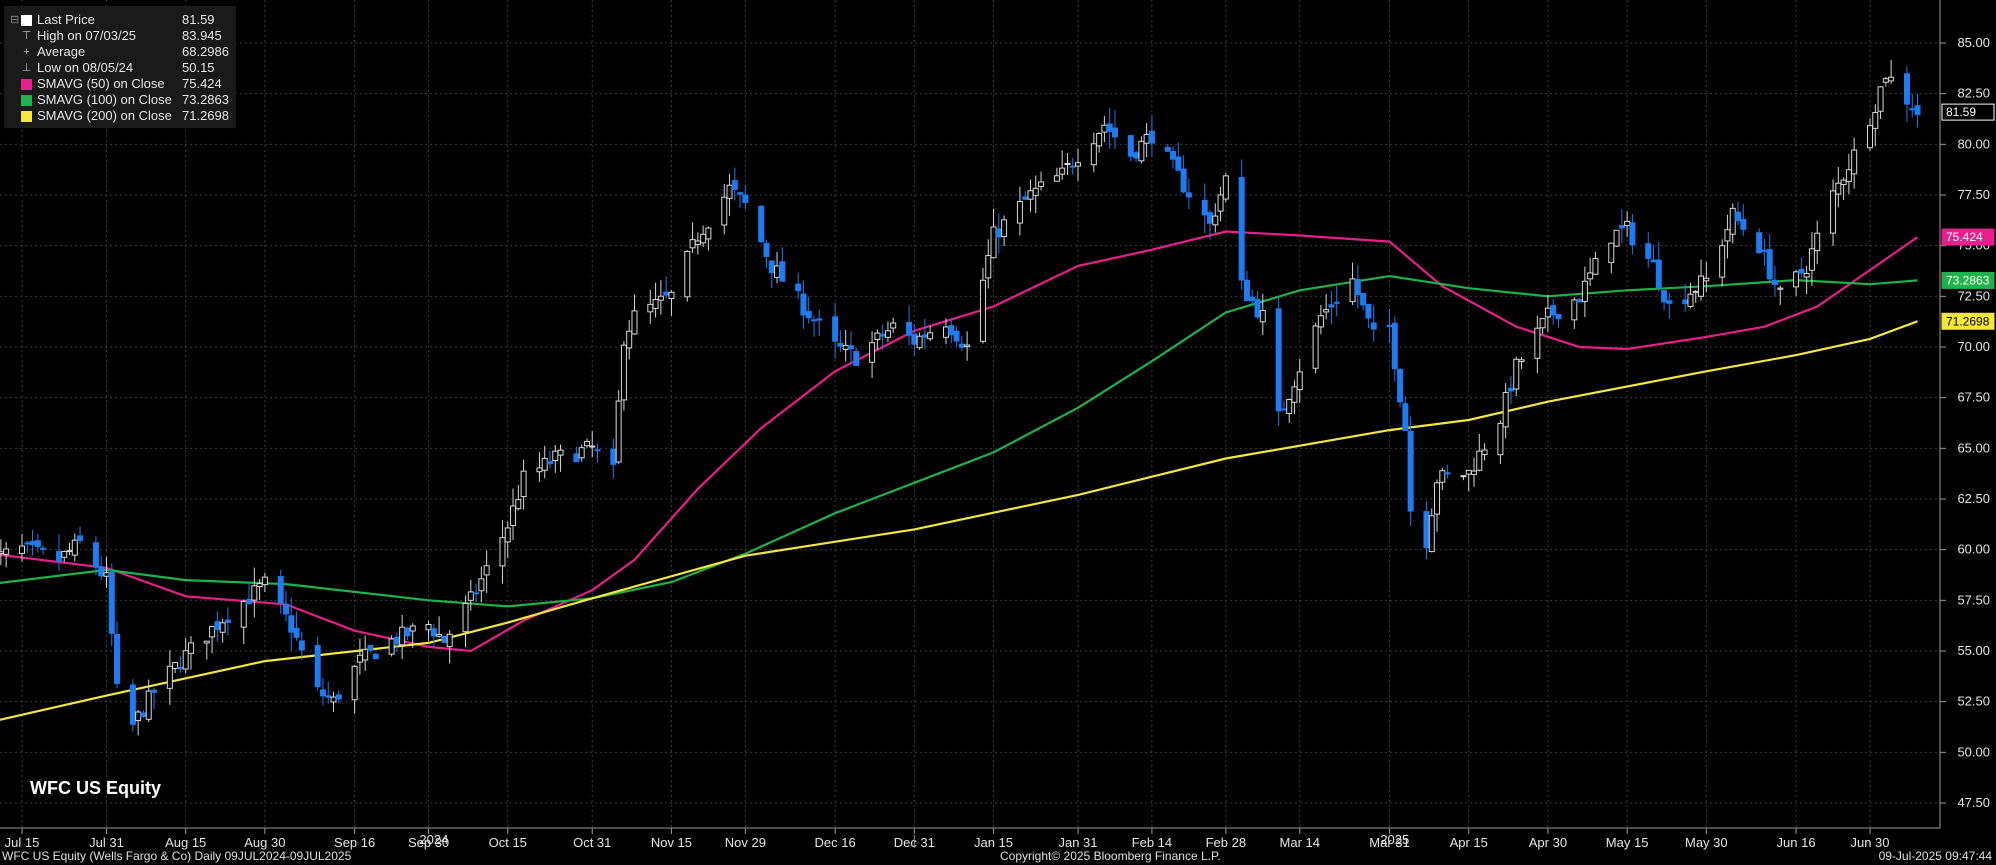 The width and height of the screenshot is (1996, 865). I want to click on value-tag-box, so click(1968, 321).